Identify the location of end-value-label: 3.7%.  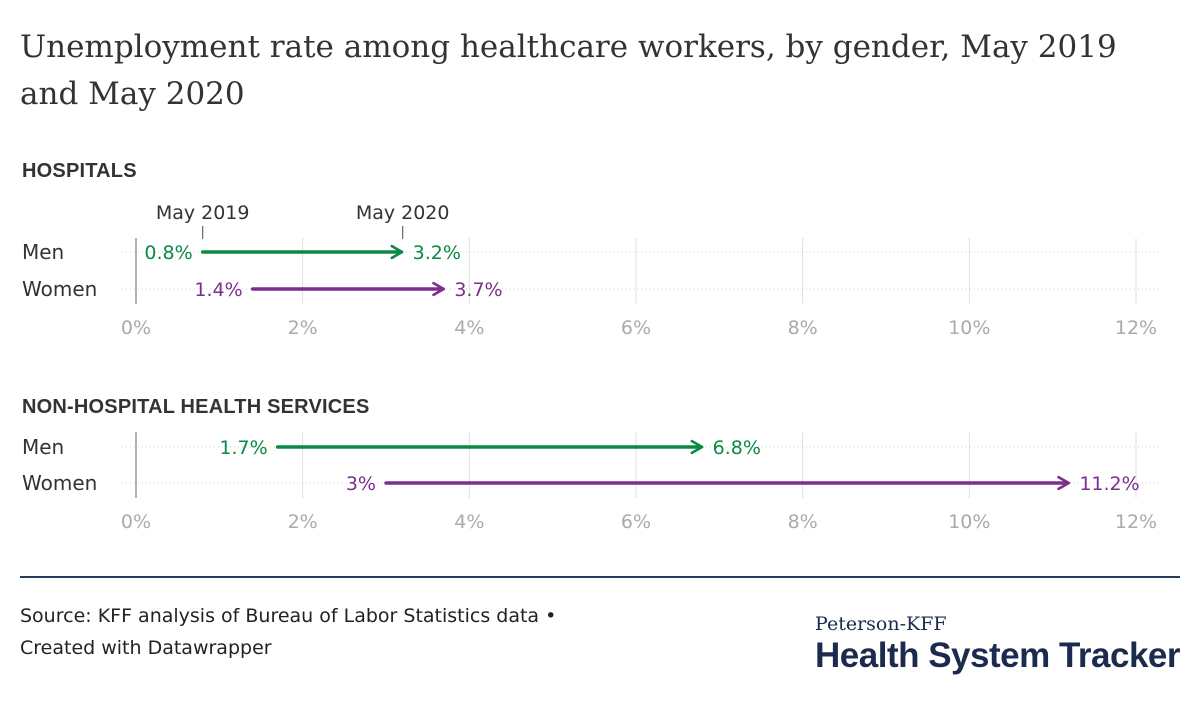
(478, 290).